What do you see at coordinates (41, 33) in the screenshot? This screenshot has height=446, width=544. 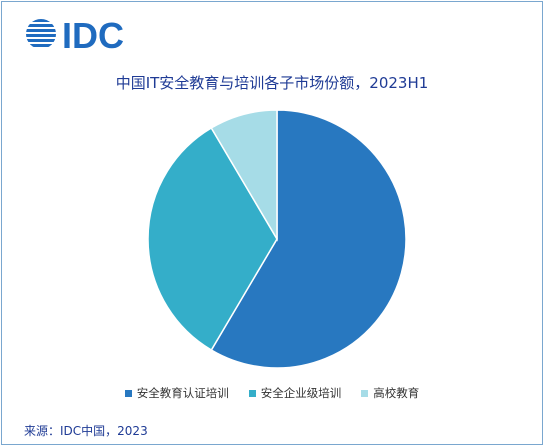 I see `globe-icon` at bounding box center [41, 33].